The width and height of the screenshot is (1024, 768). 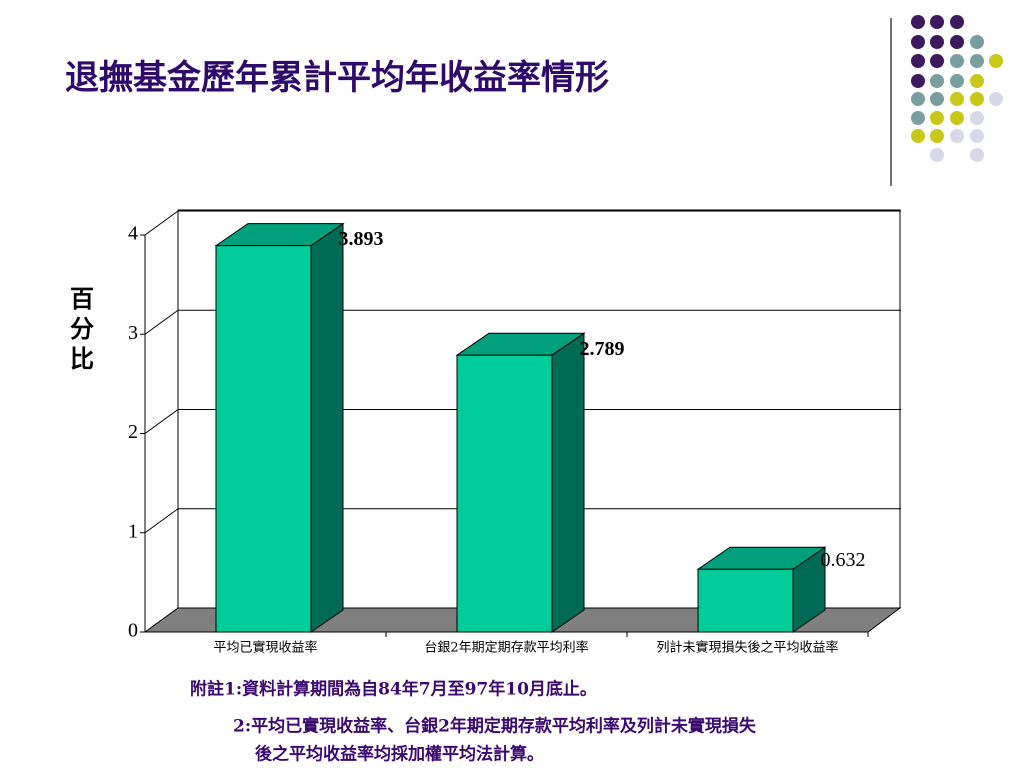 What do you see at coordinates (265, 648) in the screenshot?
I see `x-tick-label: 平均已實現收益率` at bounding box center [265, 648].